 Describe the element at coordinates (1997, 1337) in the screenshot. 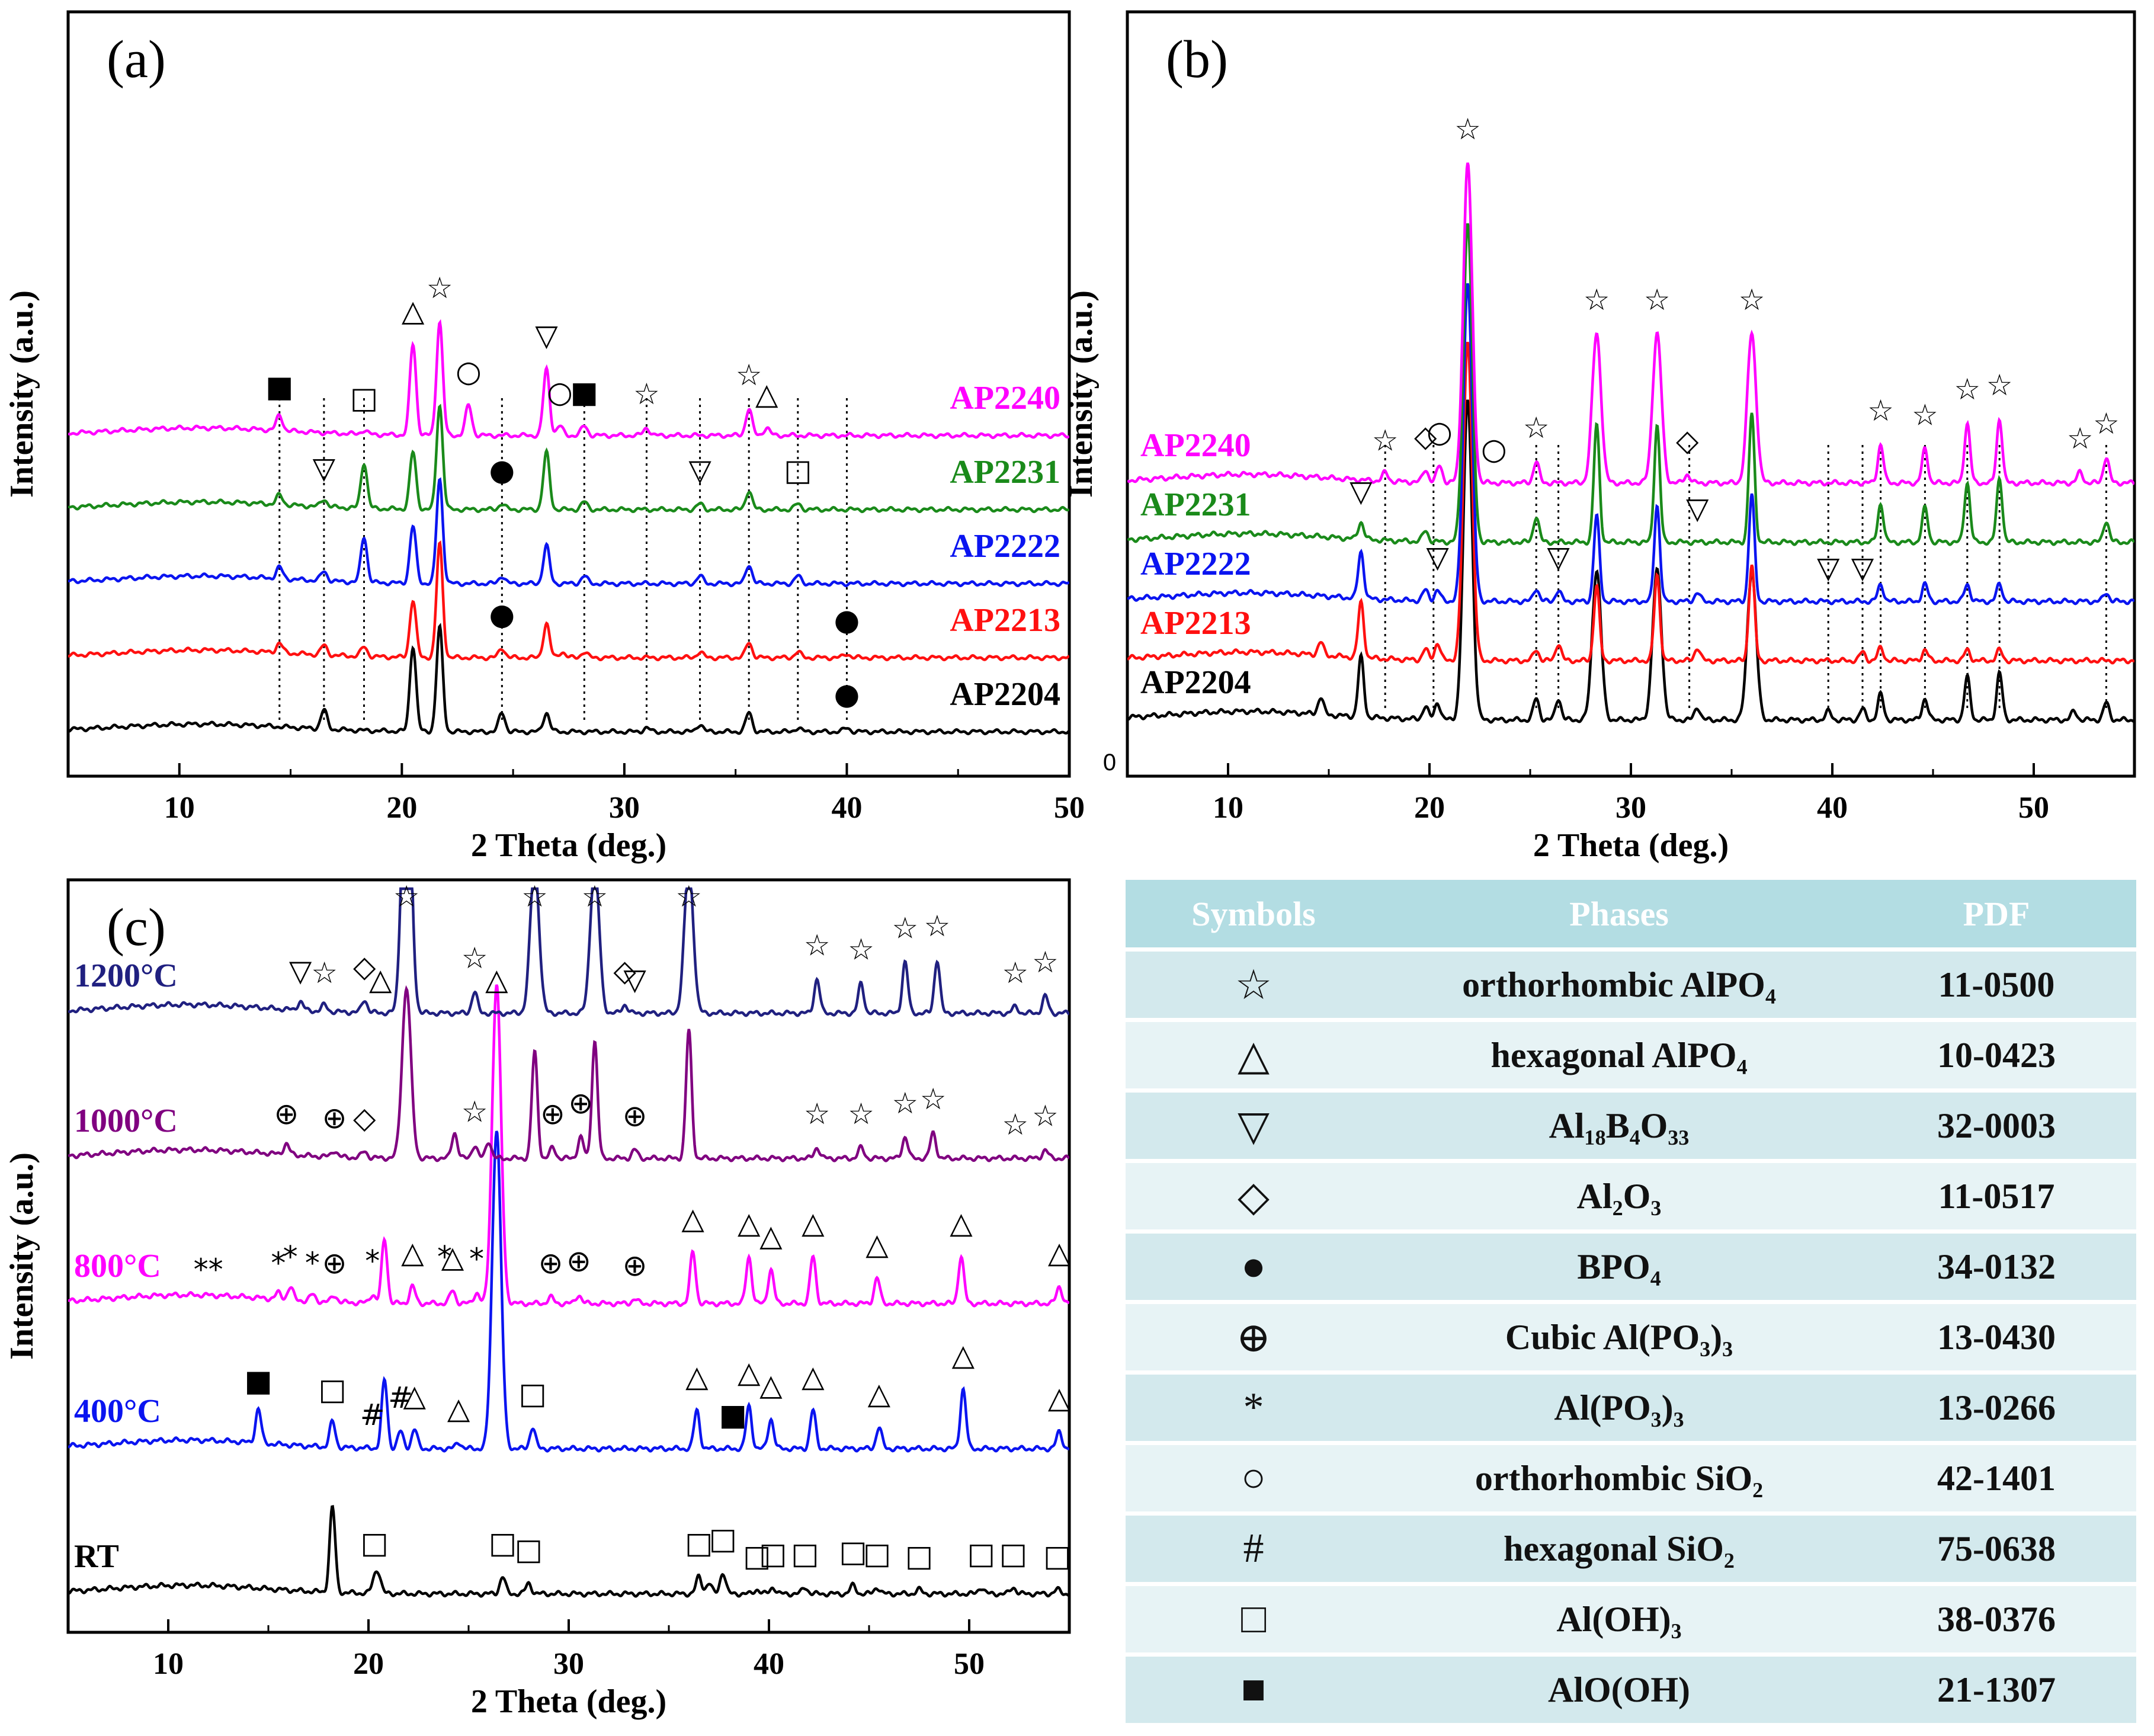

I see `legend-pdf: 13-0430` at that location.